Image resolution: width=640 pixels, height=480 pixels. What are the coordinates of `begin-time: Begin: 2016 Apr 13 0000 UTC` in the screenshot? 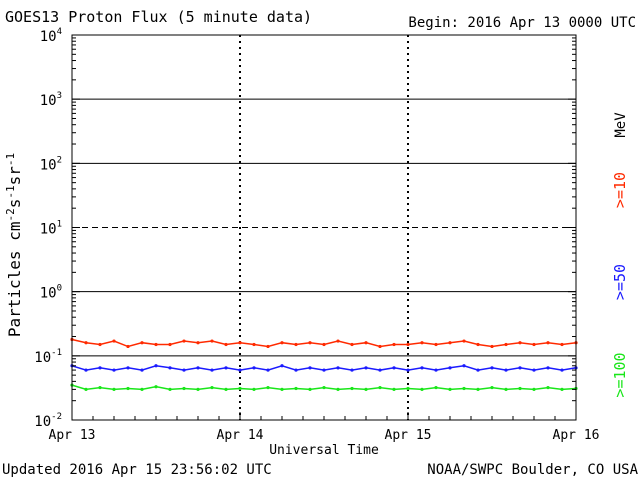 It's located at (522, 23).